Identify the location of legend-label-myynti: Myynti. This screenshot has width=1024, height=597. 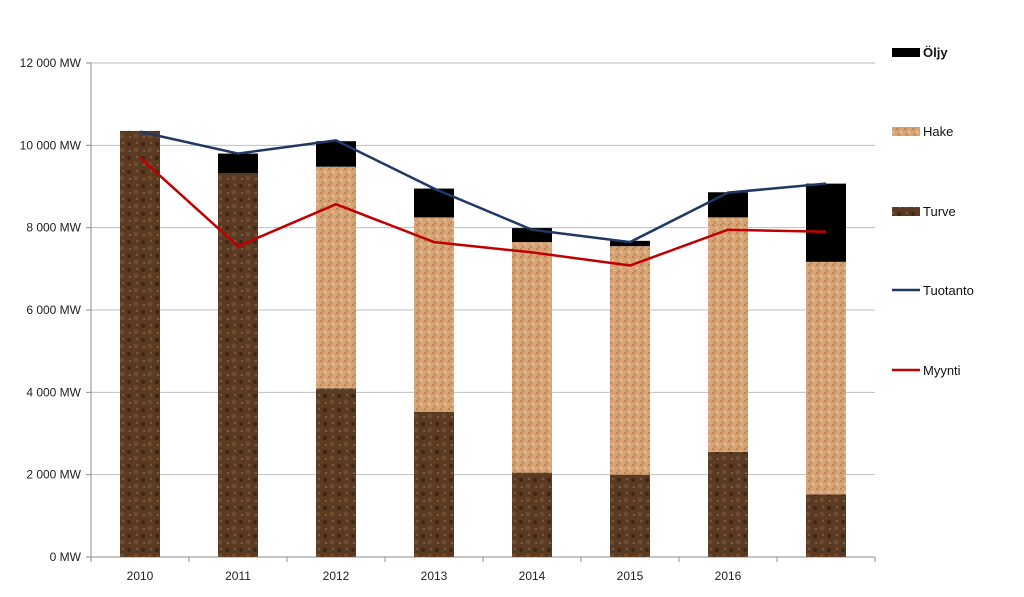
(942, 370).